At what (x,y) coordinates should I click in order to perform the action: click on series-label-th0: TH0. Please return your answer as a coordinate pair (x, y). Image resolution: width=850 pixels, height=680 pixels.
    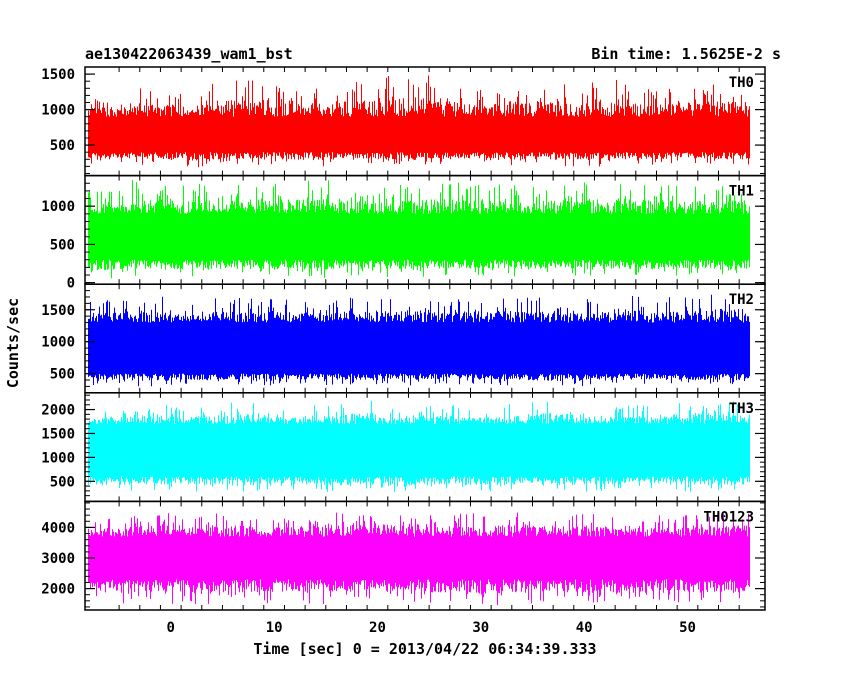
    Looking at the image, I should click on (741, 83).